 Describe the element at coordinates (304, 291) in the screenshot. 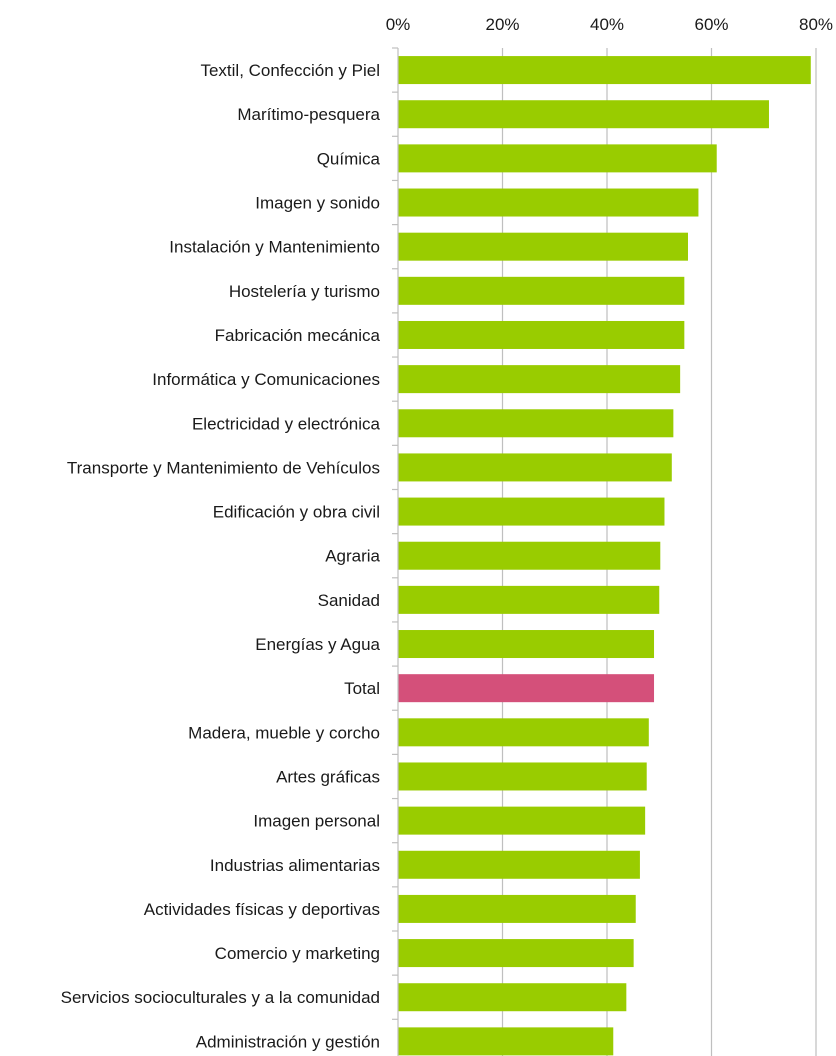

I see `category-label: Hostelería y turismo` at that location.